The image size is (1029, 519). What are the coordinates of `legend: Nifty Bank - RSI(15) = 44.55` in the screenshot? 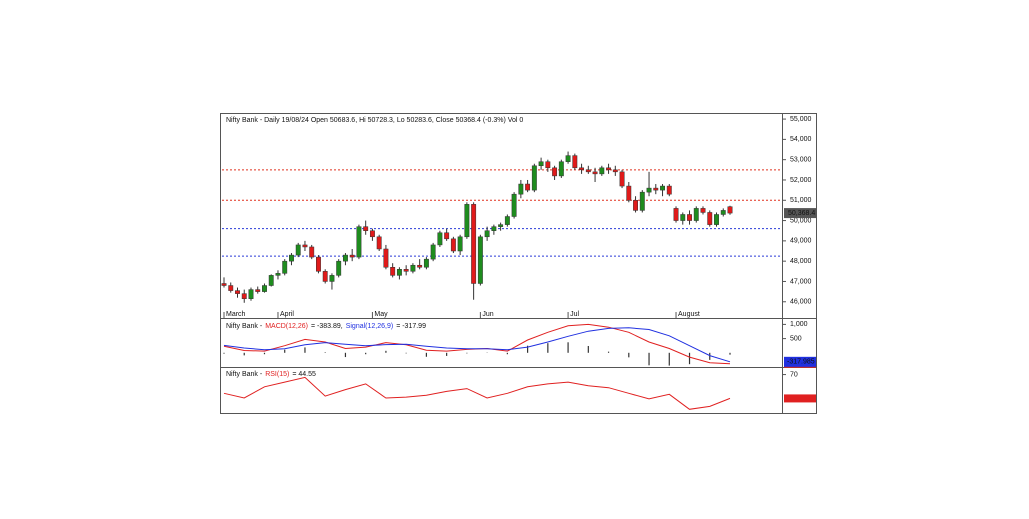 It's located at (271, 374).